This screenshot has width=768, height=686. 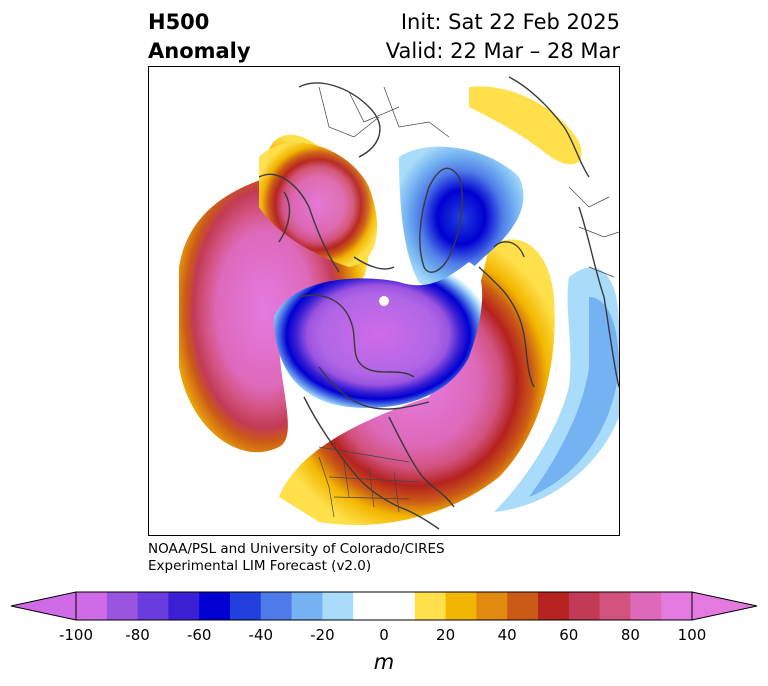 What do you see at coordinates (574, 397) in the screenshot?
I see `anomaly-negative-east-atlantic-core` at bounding box center [574, 397].